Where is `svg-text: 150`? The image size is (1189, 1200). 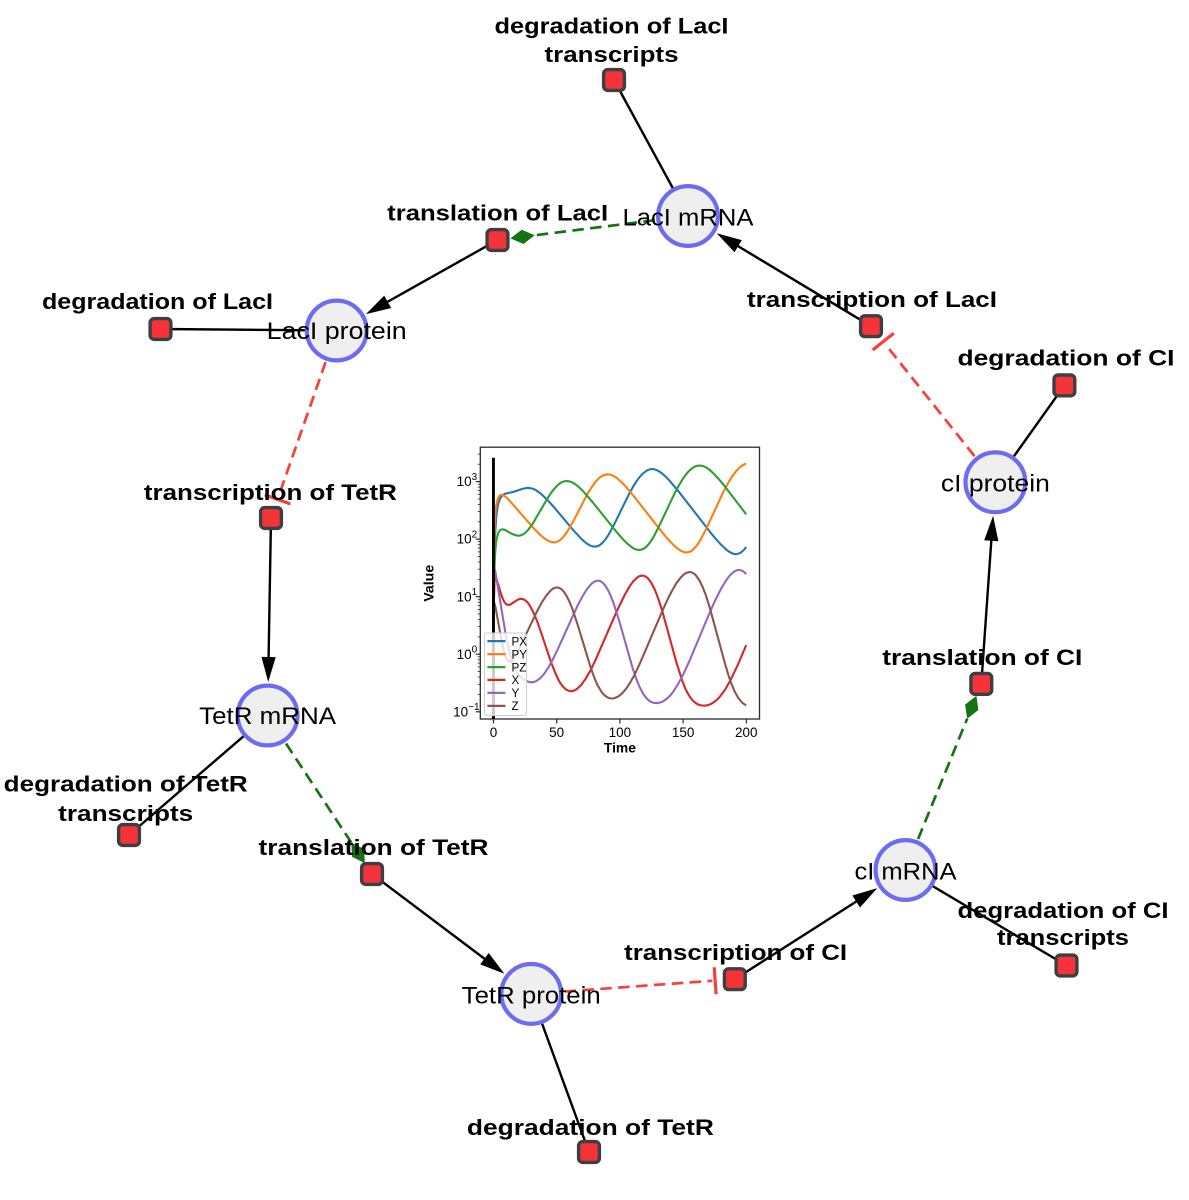 svg-text: 150 is located at coordinates (683, 732).